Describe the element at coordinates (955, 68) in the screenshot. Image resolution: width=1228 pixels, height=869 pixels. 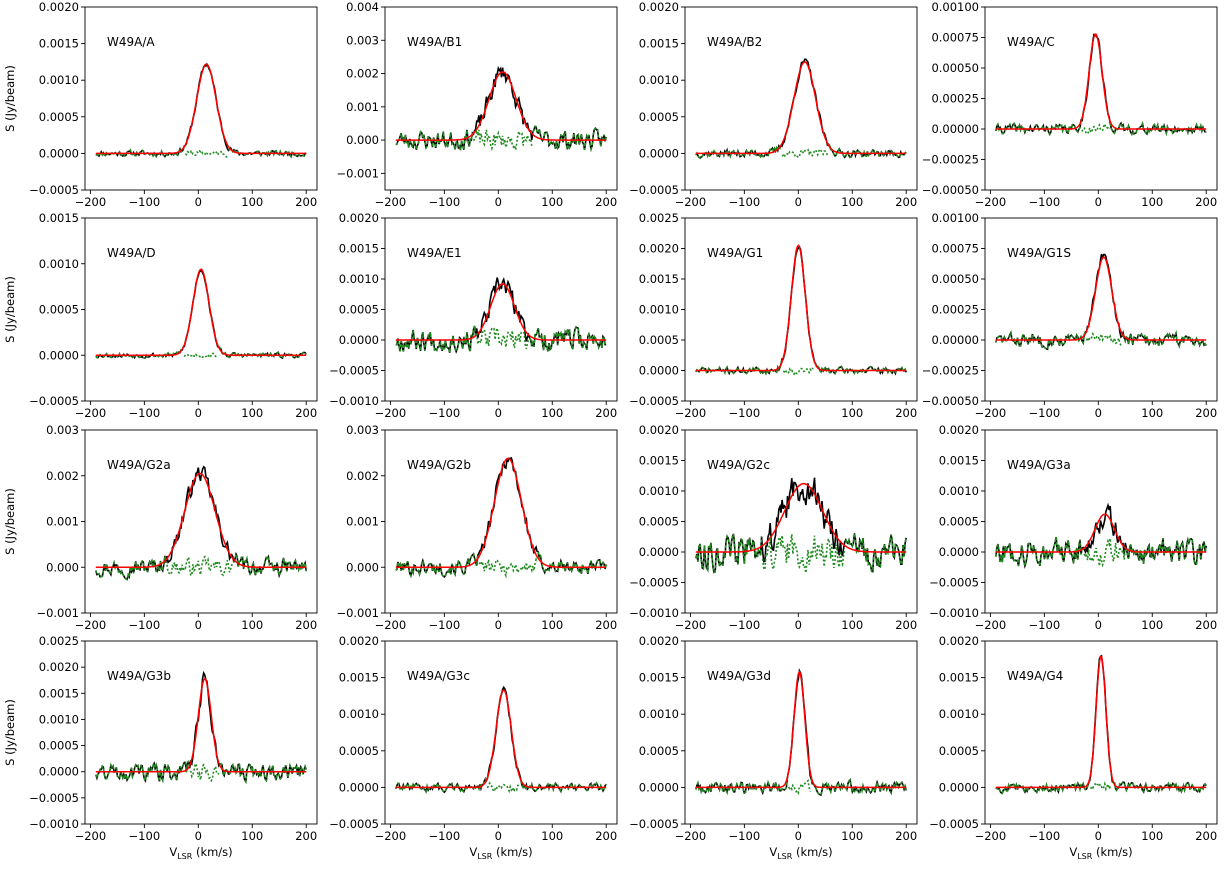
I see `y-tick-label: 0.00050` at that location.